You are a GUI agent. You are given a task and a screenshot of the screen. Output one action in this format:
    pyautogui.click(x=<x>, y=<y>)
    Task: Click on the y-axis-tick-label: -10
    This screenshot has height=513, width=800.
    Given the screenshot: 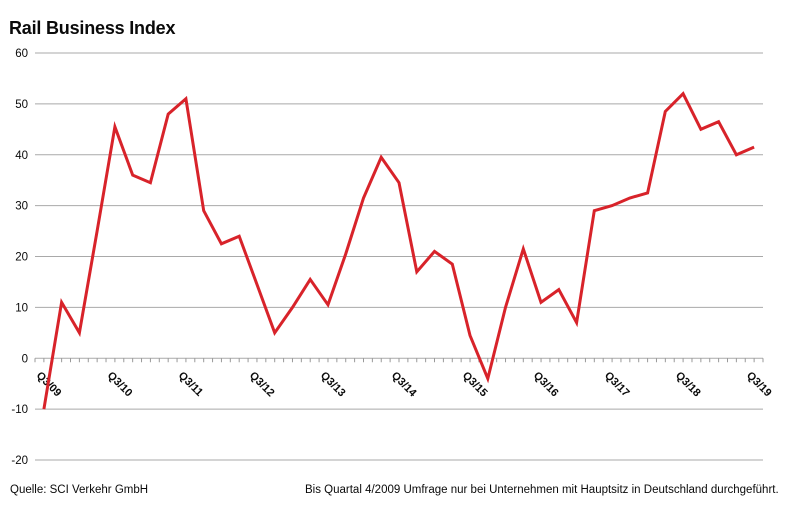 What is the action you would take?
    pyautogui.click(x=19, y=410)
    